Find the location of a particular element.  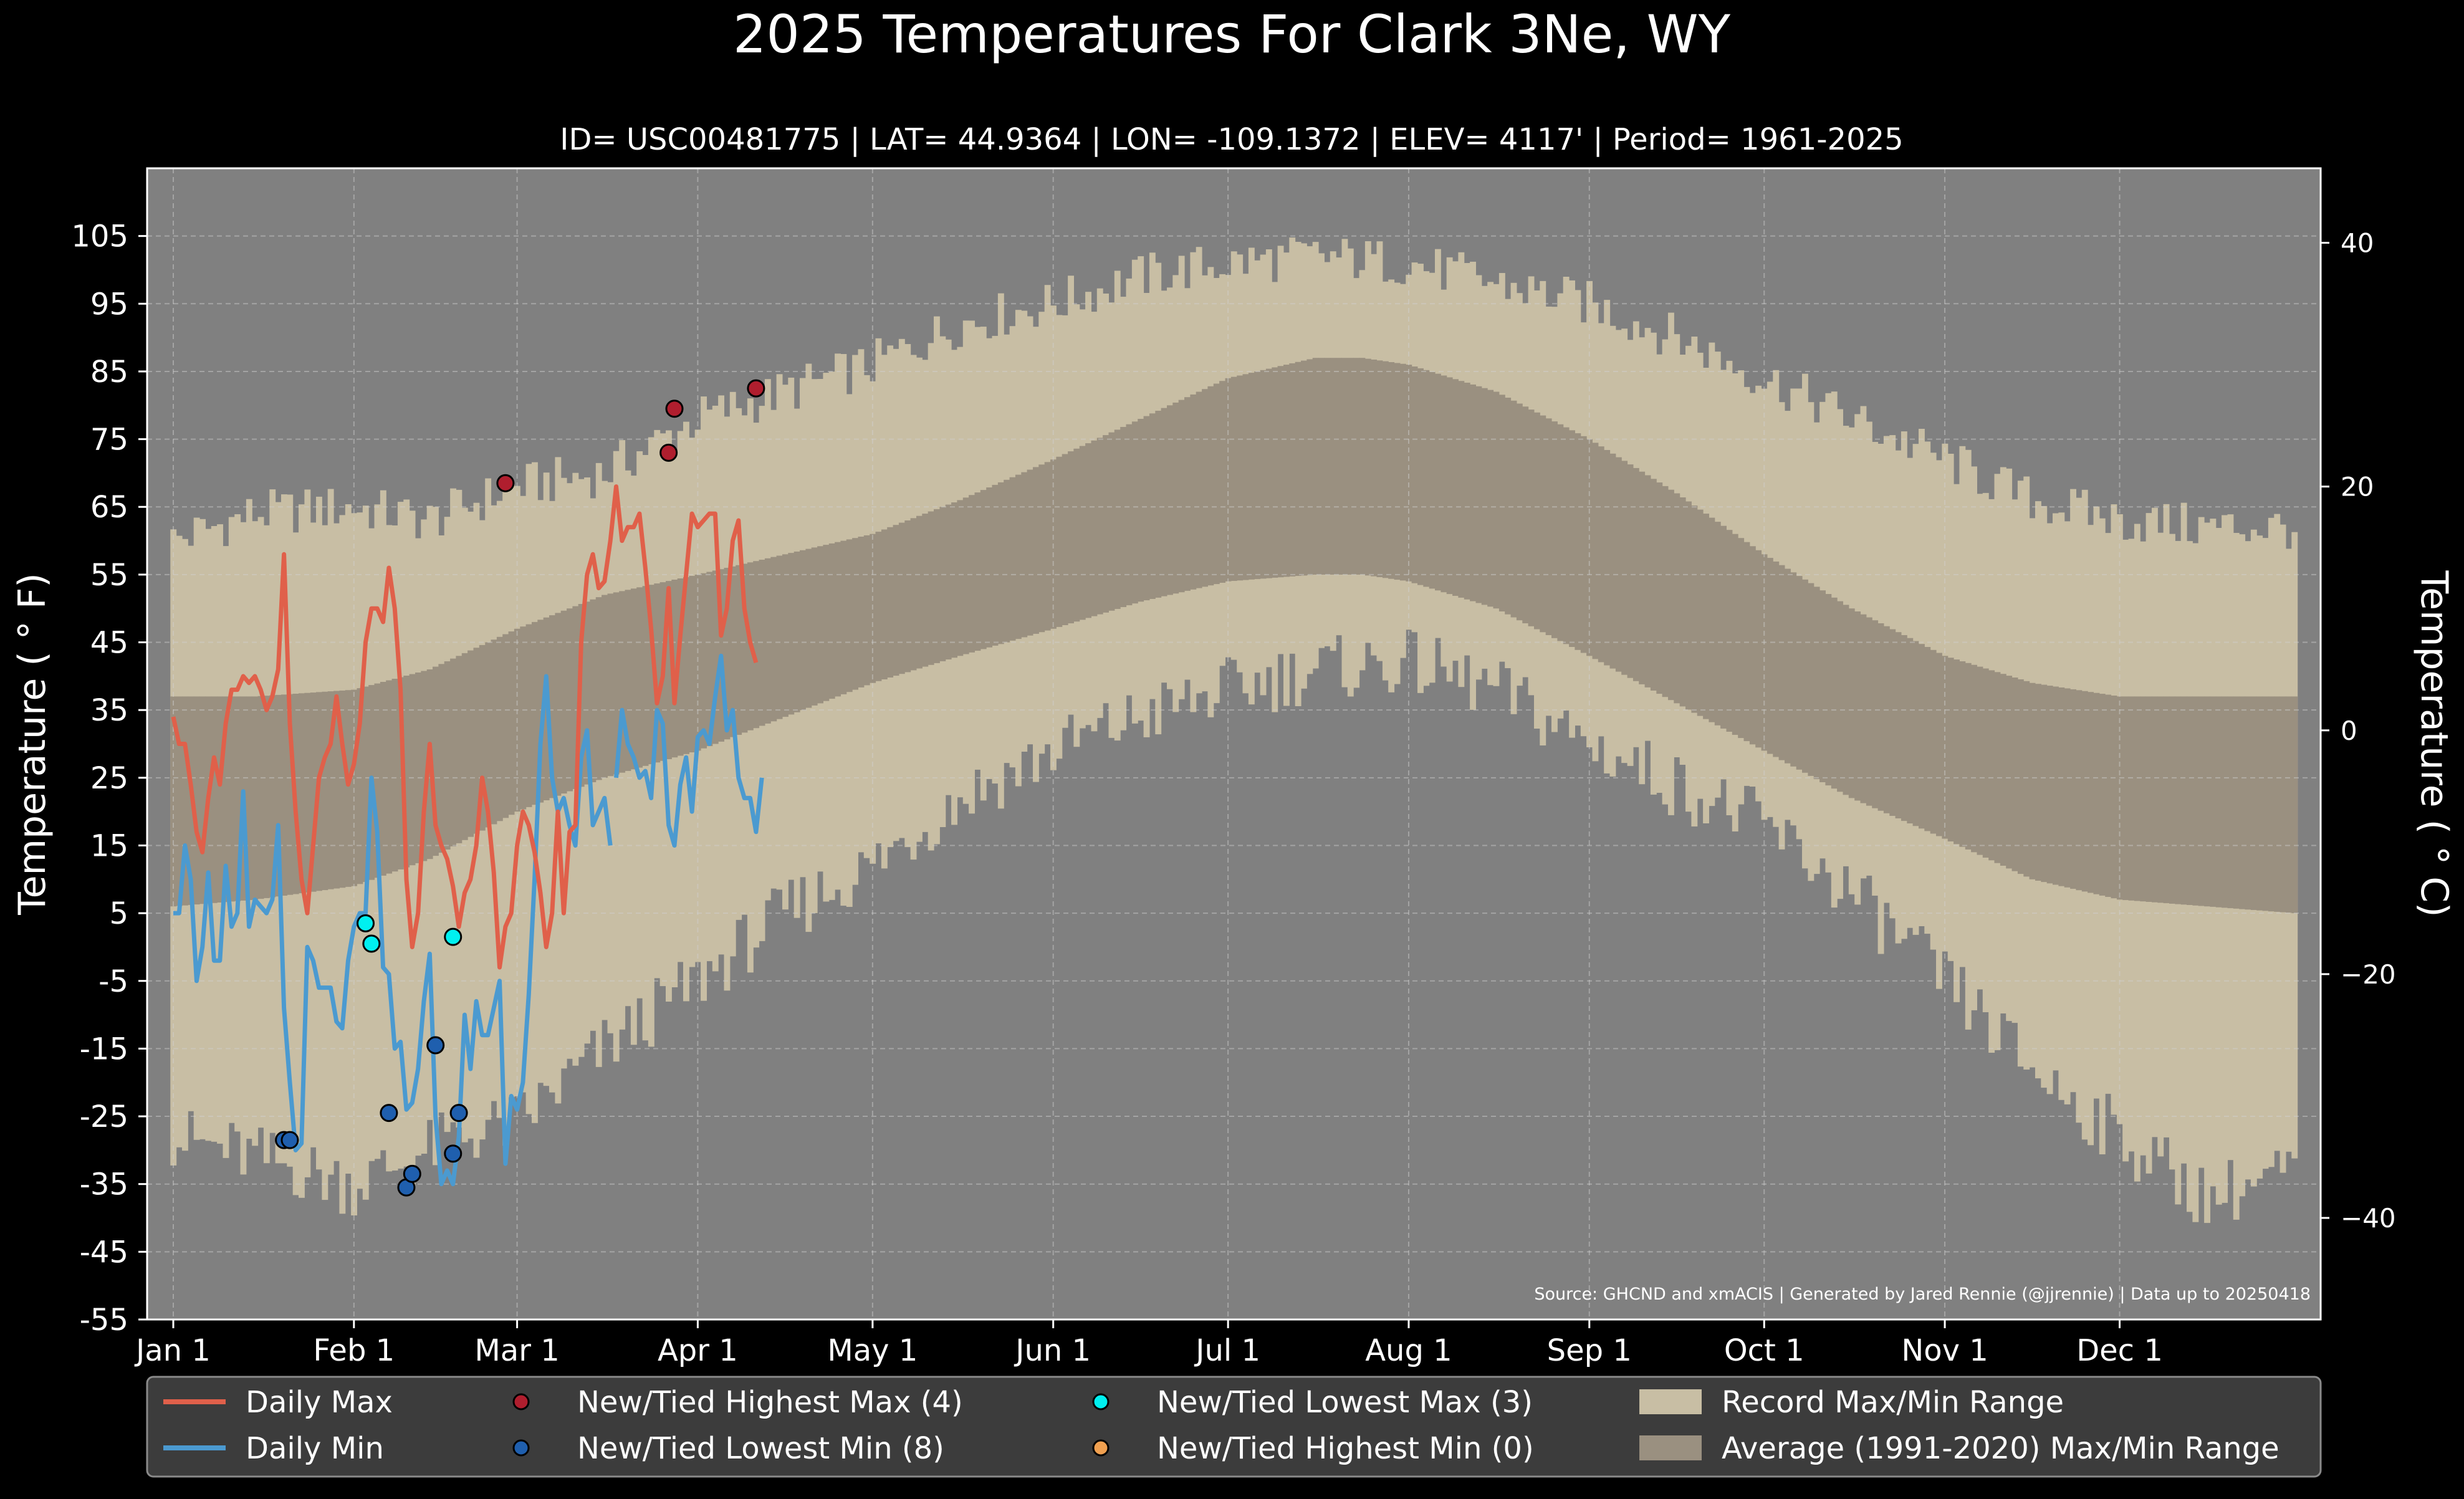

record-low-max-point is located at coordinates (371, 943).